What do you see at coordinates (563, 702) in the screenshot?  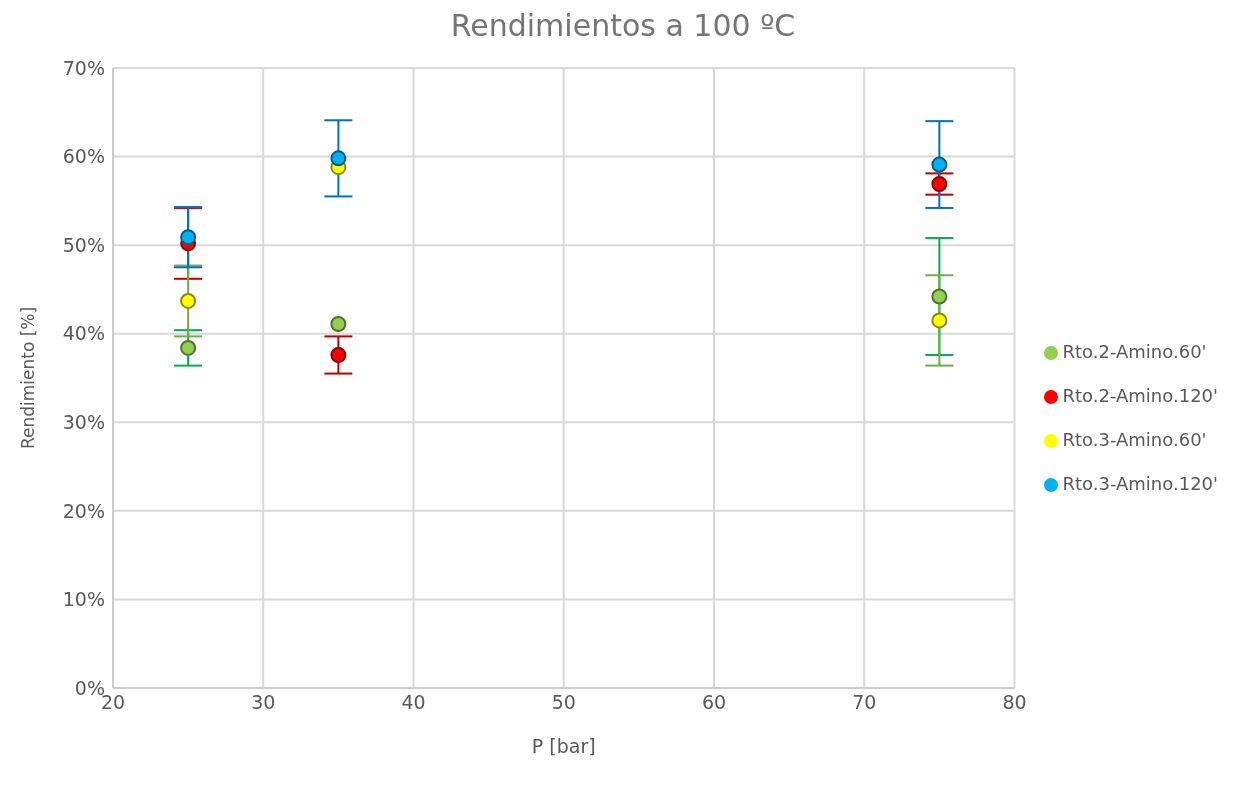 I see `x-tick-label: 50` at bounding box center [563, 702].